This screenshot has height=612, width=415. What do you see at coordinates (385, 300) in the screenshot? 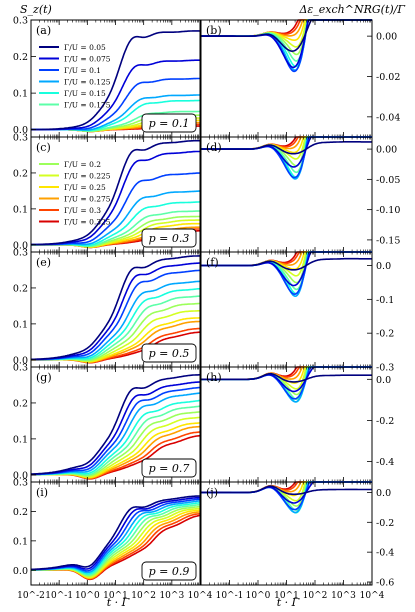
I see `y-tick-label: -0.1` at bounding box center [385, 300].